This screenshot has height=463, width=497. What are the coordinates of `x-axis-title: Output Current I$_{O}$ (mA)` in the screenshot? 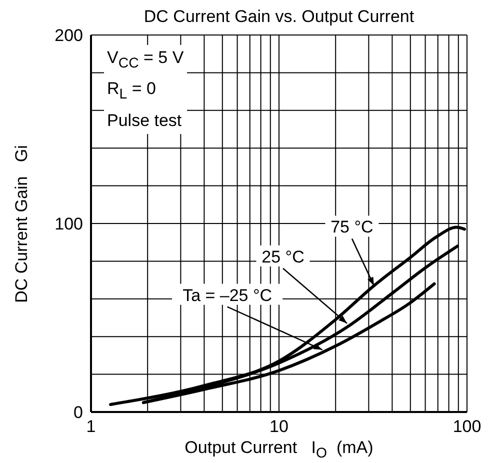 It's located at (279, 450).